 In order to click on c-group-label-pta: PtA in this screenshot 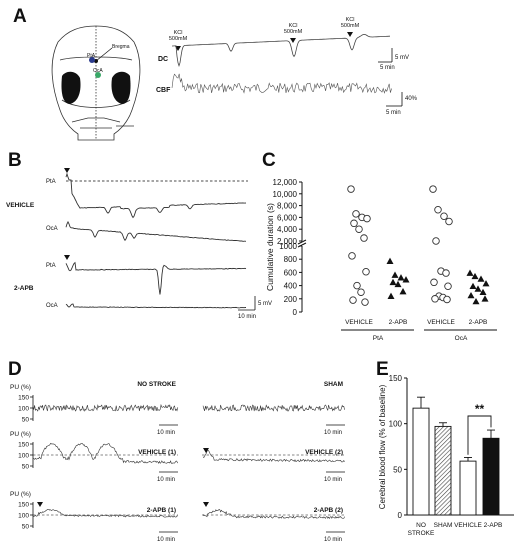, I will do `click(378, 338)`.